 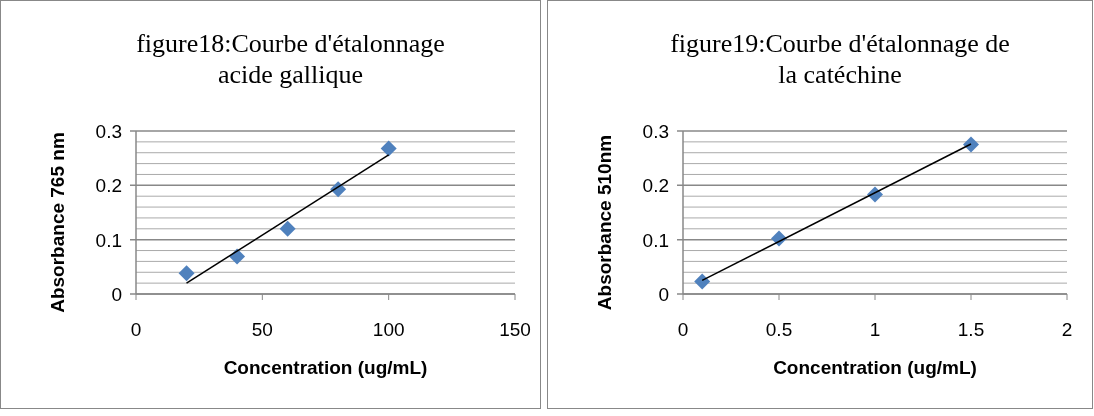 What do you see at coordinates (779, 329) in the screenshot?
I see `x-tick-label: 0.5` at bounding box center [779, 329].